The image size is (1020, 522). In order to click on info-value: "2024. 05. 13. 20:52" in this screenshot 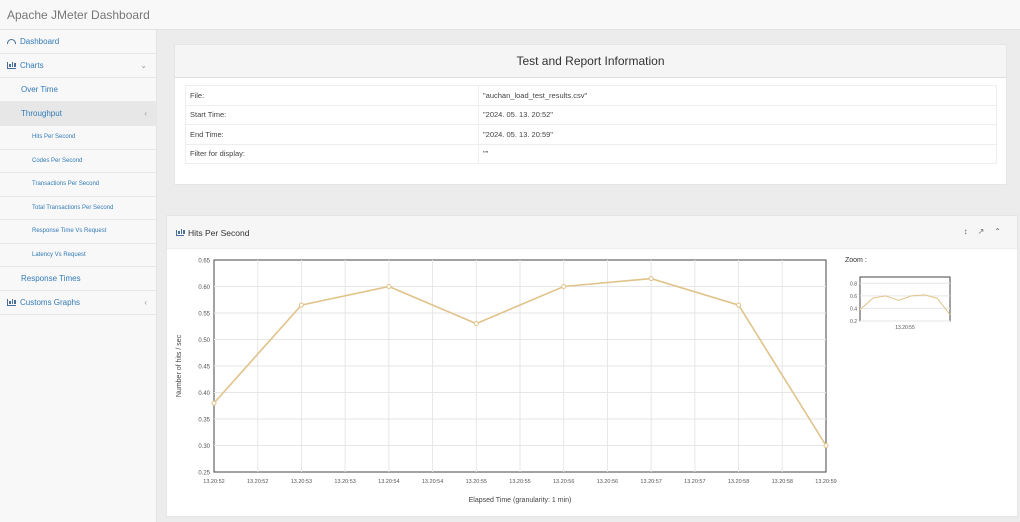, I will do `click(737, 114)`.